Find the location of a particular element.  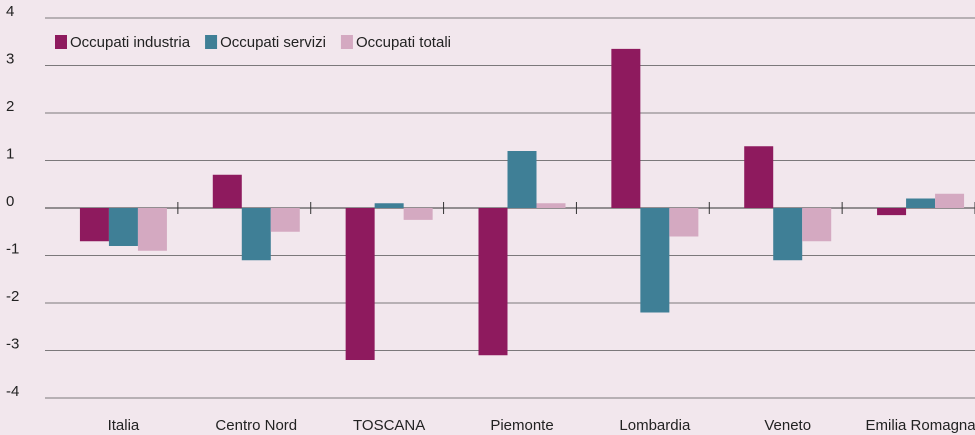

x-tick-label: Veneto is located at coordinates (787, 425).